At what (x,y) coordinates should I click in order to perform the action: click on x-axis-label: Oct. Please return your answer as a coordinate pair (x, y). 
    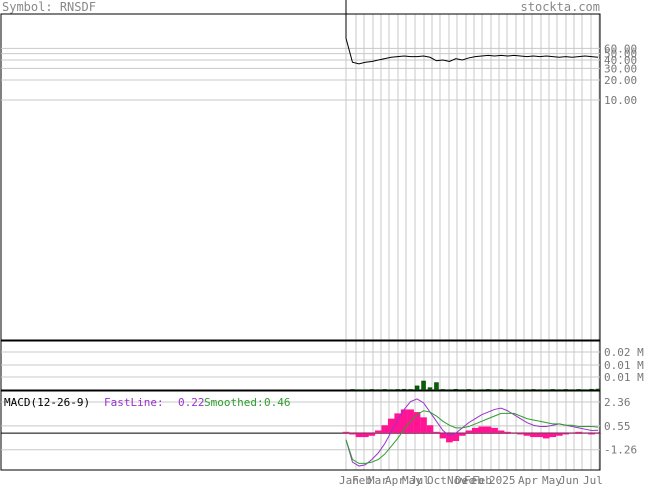
    Looking at the image, I should click on (437, 480).